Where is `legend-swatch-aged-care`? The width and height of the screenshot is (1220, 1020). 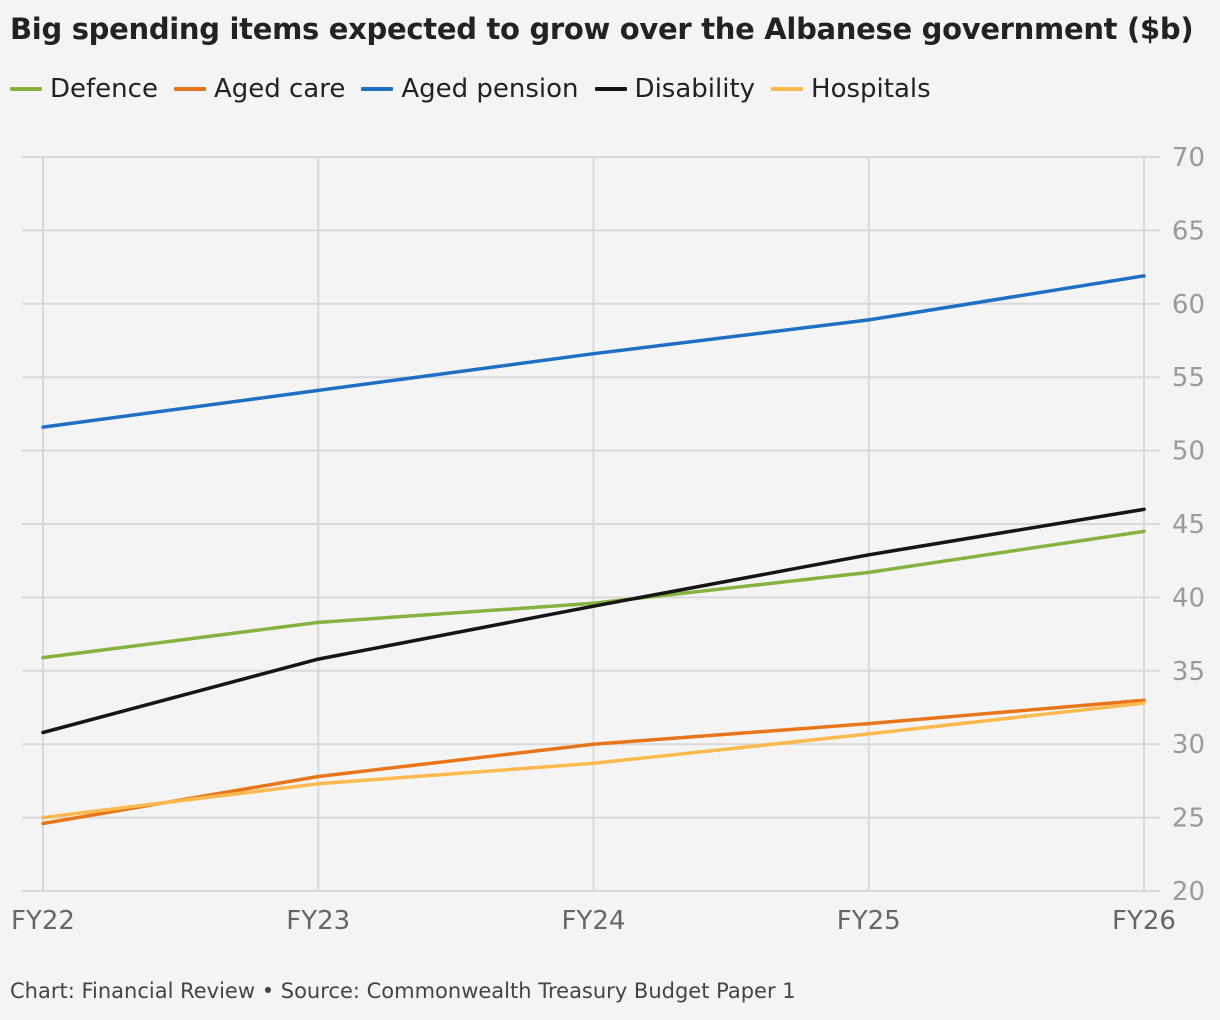 legend-swatch-aged-care is located at coordinates (189, 89).